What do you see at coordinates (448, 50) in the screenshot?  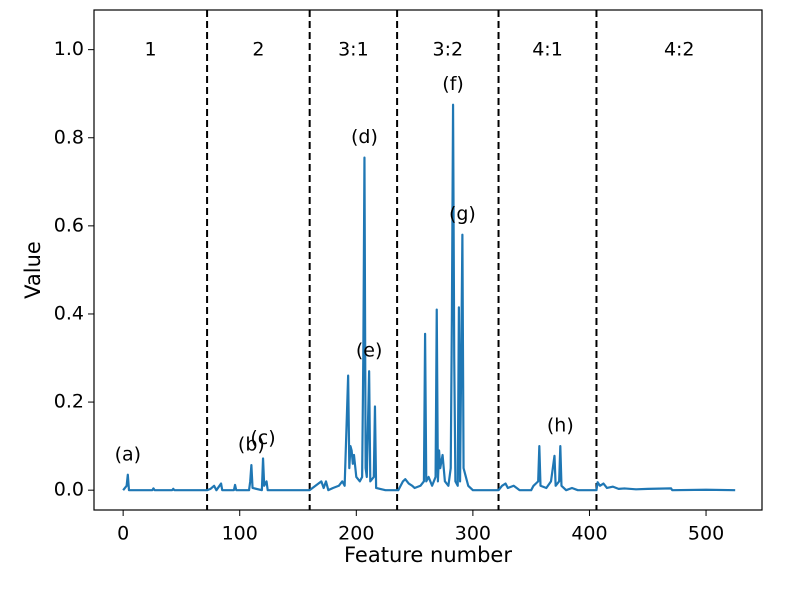 I see `region-label: 3:2` at bounding box center [448, 50].